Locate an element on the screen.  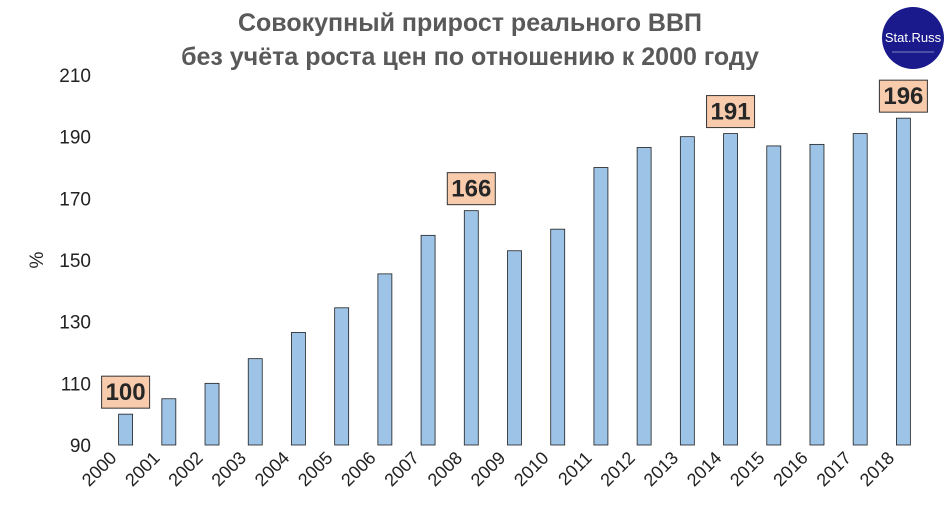
x-tick-label: 2007 is located at coordinates (401, 469).